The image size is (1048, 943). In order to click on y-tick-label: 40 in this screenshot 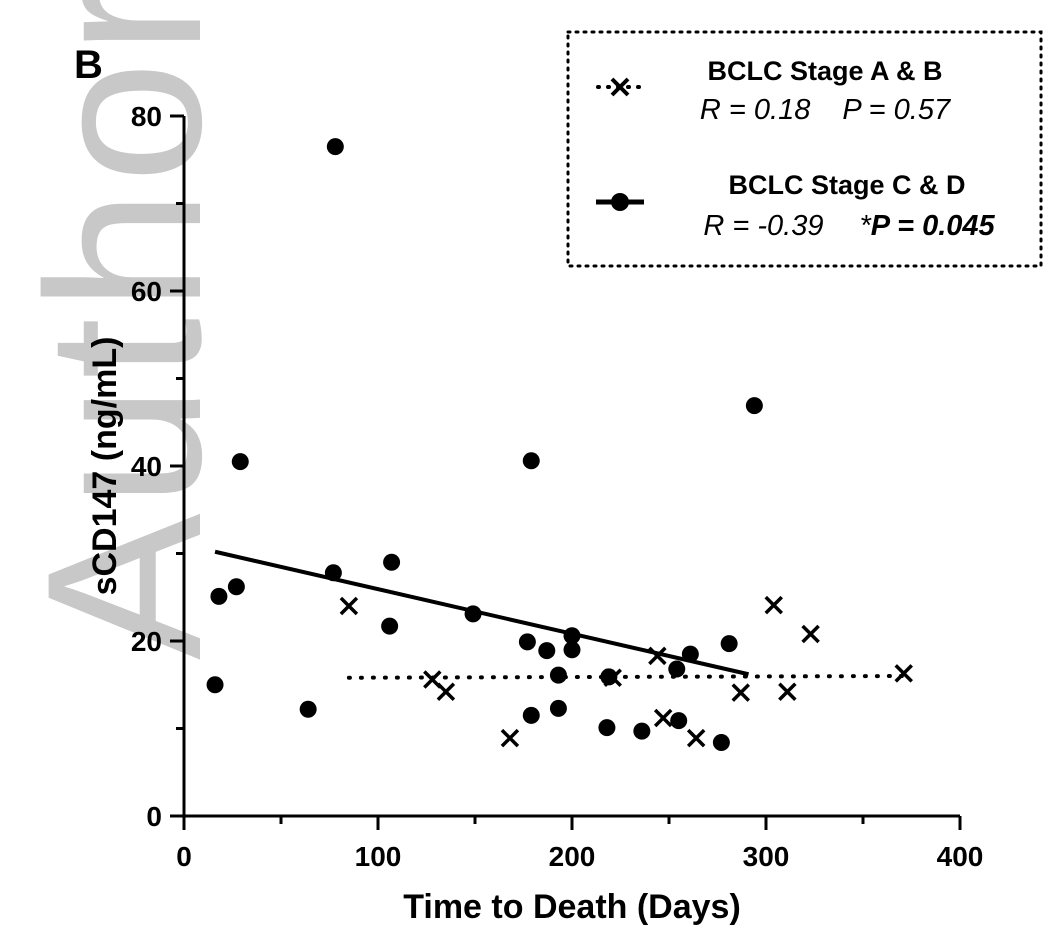, I will do `click(146, 466)`.